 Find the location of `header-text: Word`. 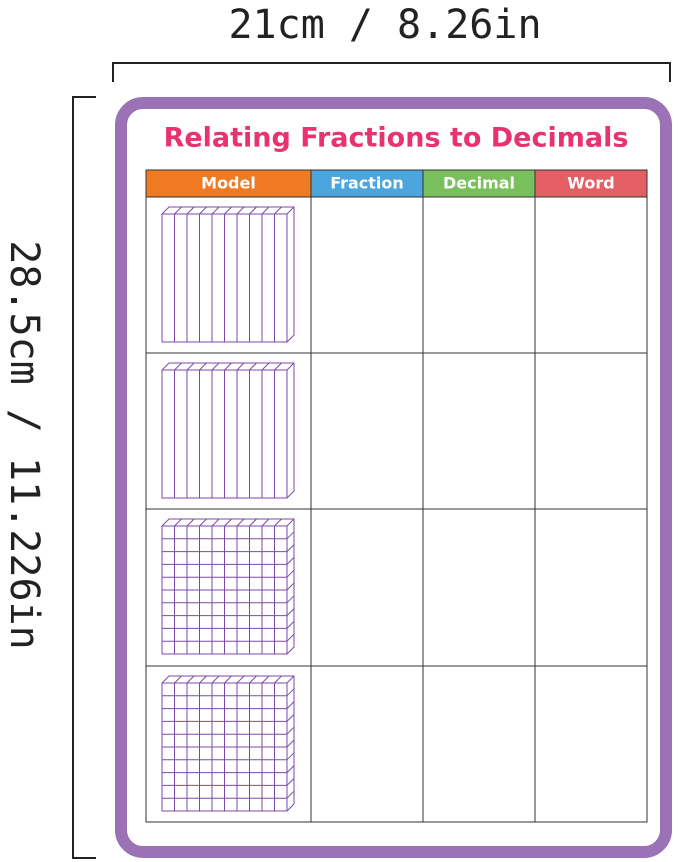

header-text: Word is located at coordinates (590, 183).